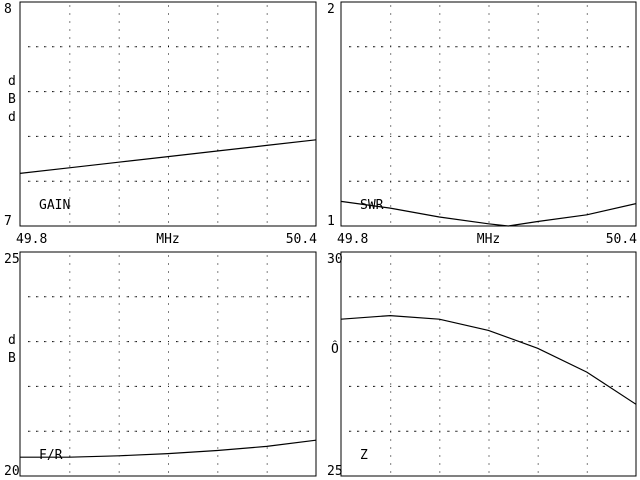 The height and width of the screenshot is (480, 640). I want to click on z-series-label: Z, so click(364, 455).